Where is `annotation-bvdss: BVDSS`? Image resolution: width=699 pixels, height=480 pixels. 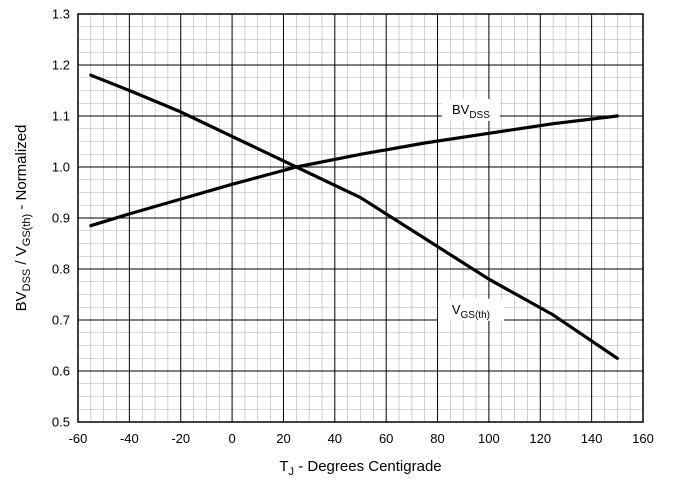 annotation-bvdss: BVDSS is located at coordinates (471, 111).